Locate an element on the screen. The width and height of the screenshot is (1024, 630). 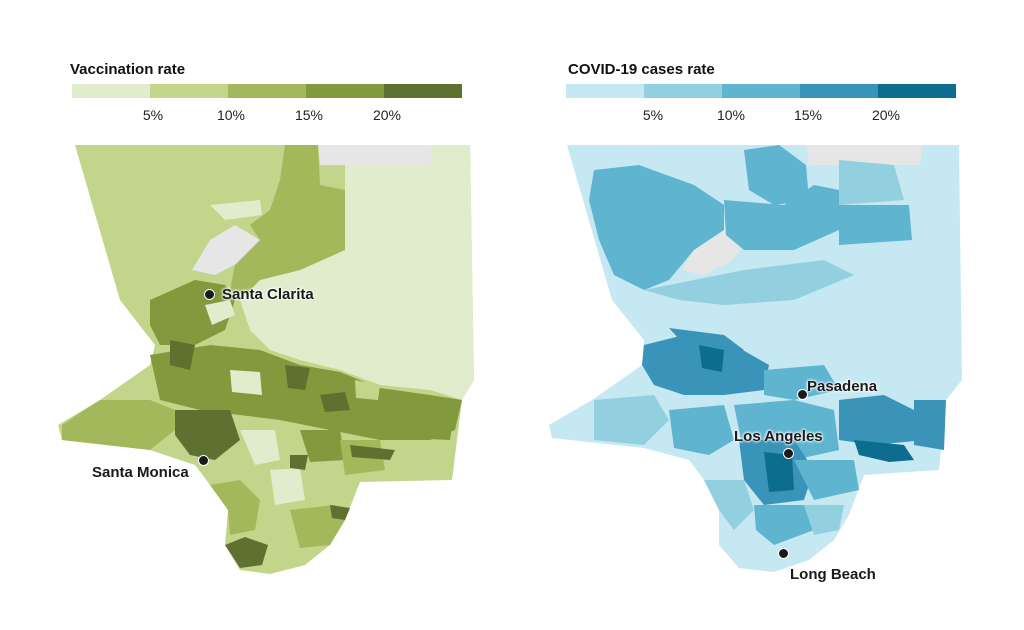
city-label-long-beach: Long Beach is located at coordinates (833, 574).